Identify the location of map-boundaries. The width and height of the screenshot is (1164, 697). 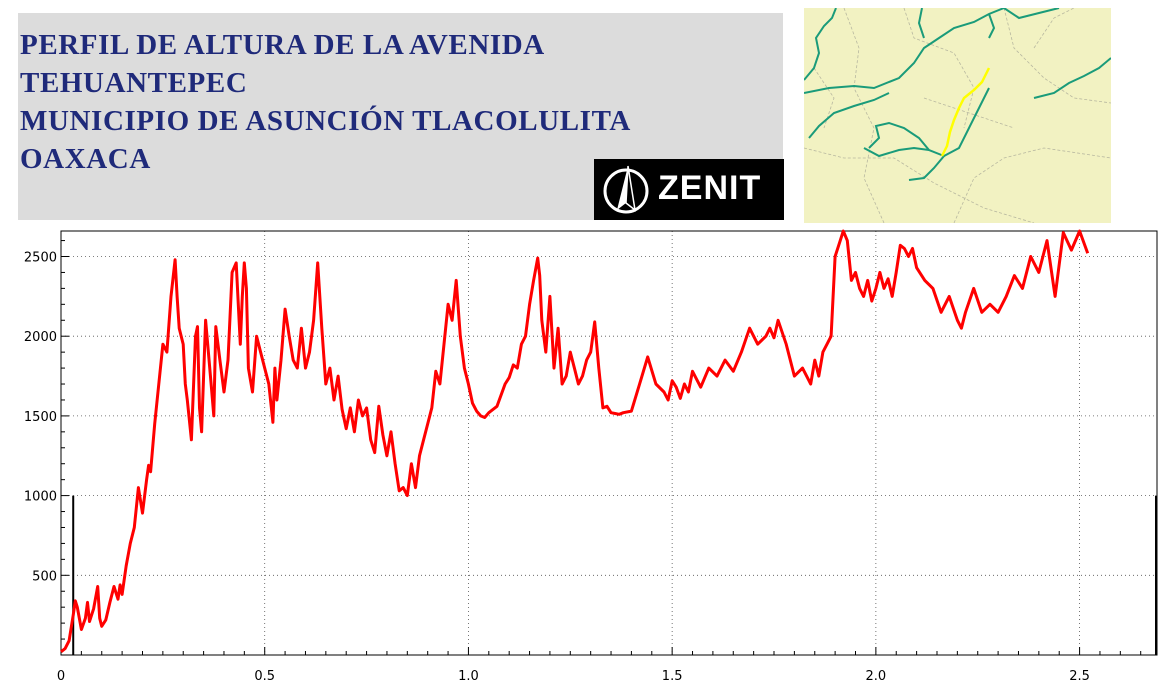
(957, 115).